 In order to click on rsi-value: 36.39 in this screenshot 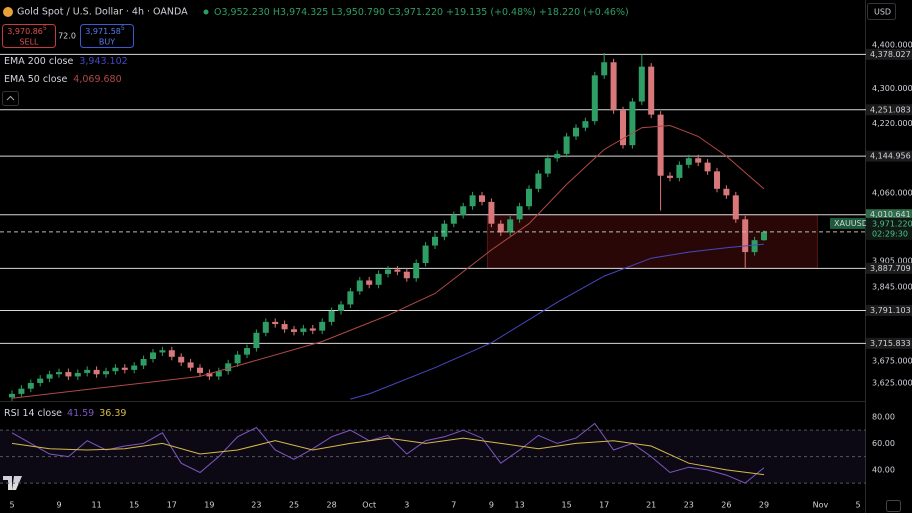, I will do `click(112, 413)`.